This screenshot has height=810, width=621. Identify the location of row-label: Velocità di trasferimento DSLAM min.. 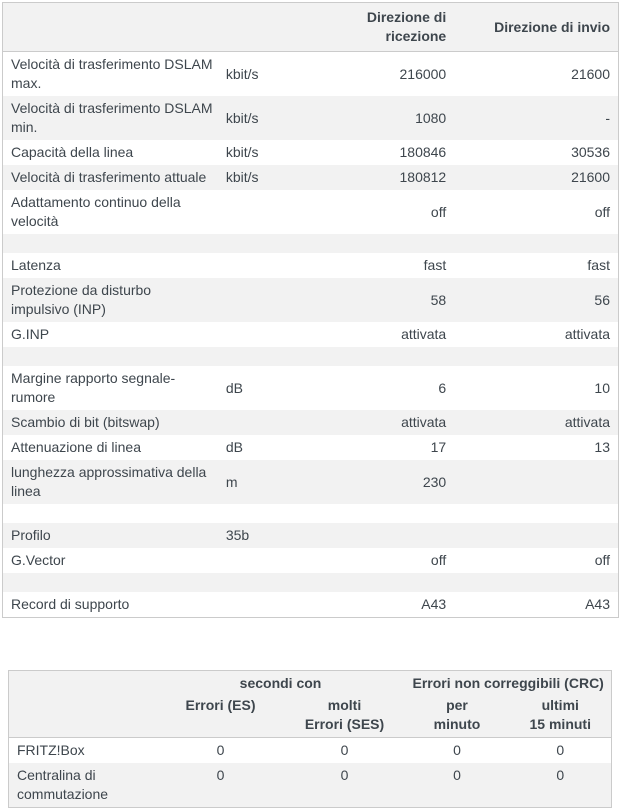
(110, 118).